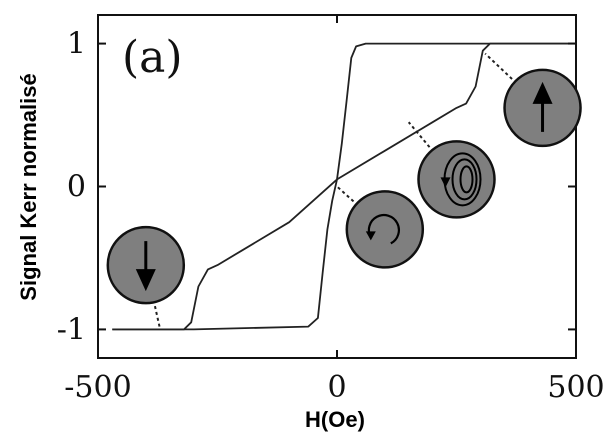 This screenshot has width=610, height=442. What do you see at coordinates (336, 387) in the screenshot?
I see `x-tick-label: 0` at bounding box center [336, 387].